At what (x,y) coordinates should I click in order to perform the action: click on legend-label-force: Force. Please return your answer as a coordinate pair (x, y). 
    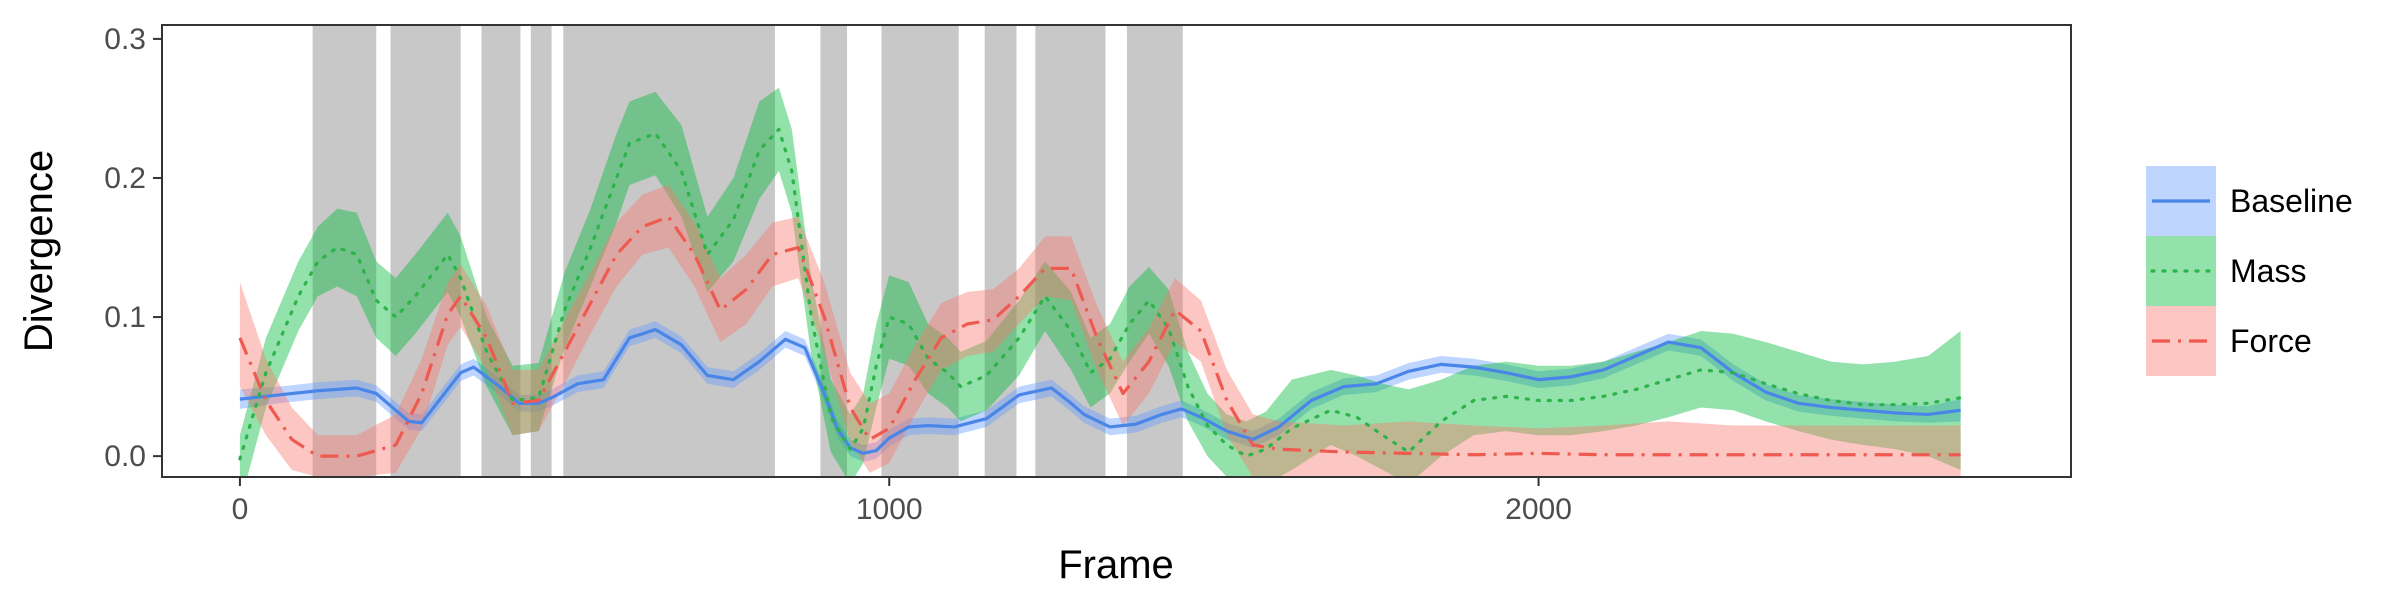
    Looking at the image, I should click on (2271, 341).